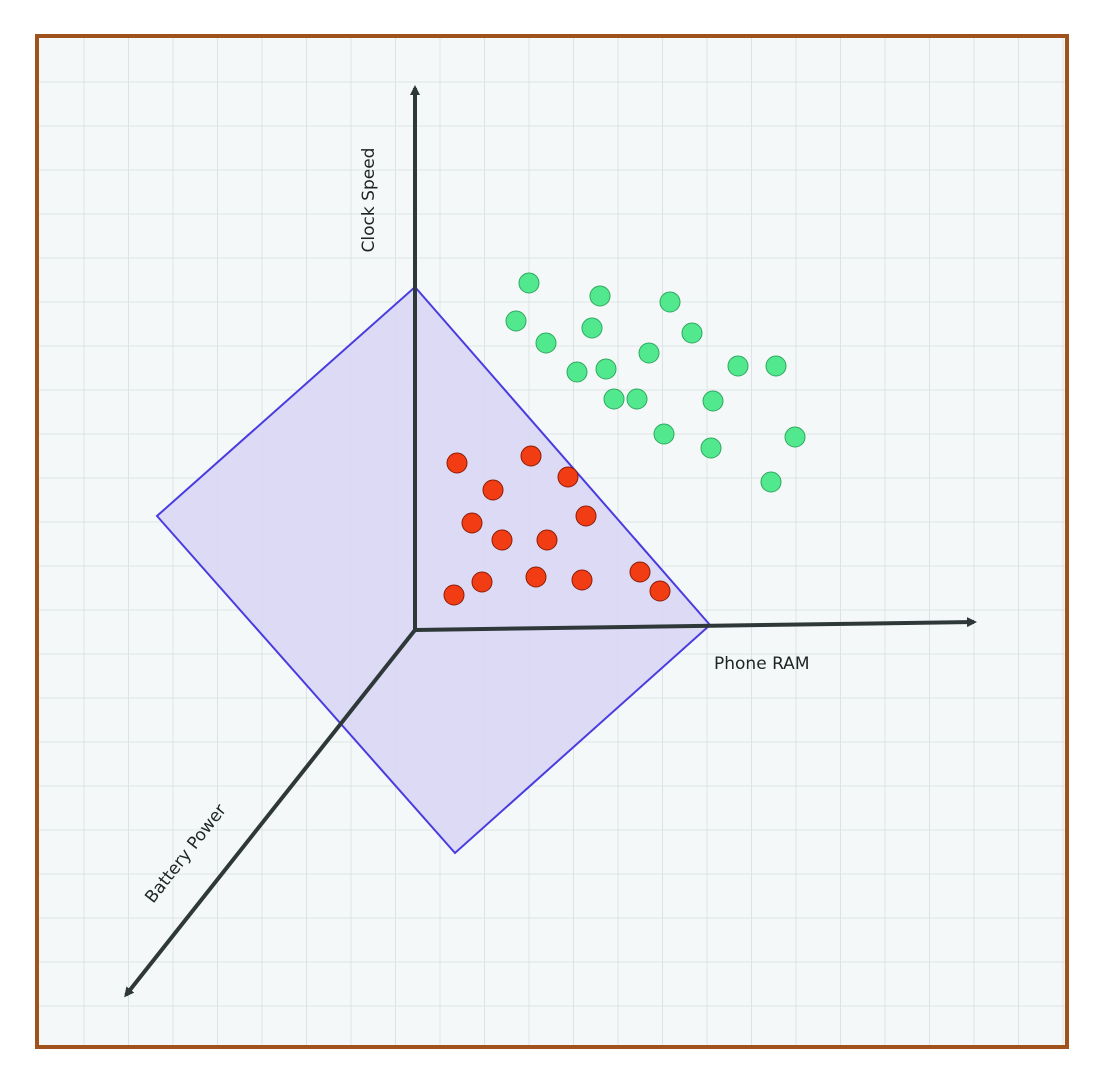 This screenshot has width=1103, height=1083. I want to click on battery-power-axis, so click(270, 813).